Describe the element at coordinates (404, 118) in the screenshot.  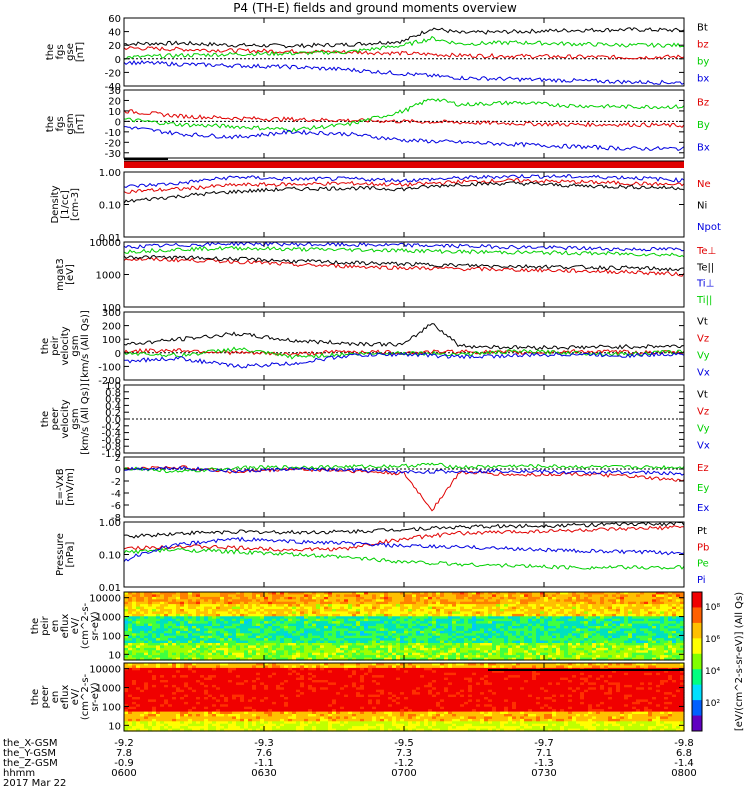
I see `series-line-Bz` at that location.